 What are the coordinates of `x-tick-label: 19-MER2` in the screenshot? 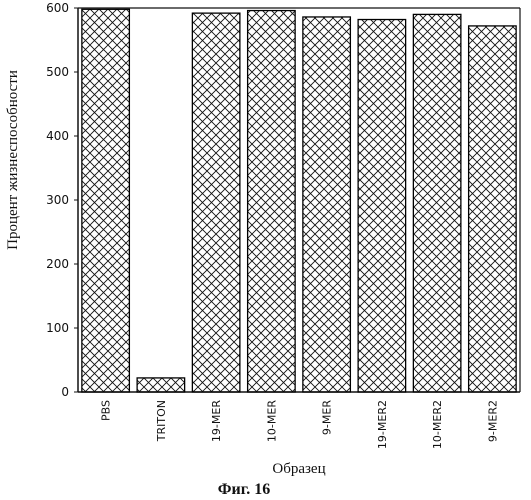 It's located at (382, 424).